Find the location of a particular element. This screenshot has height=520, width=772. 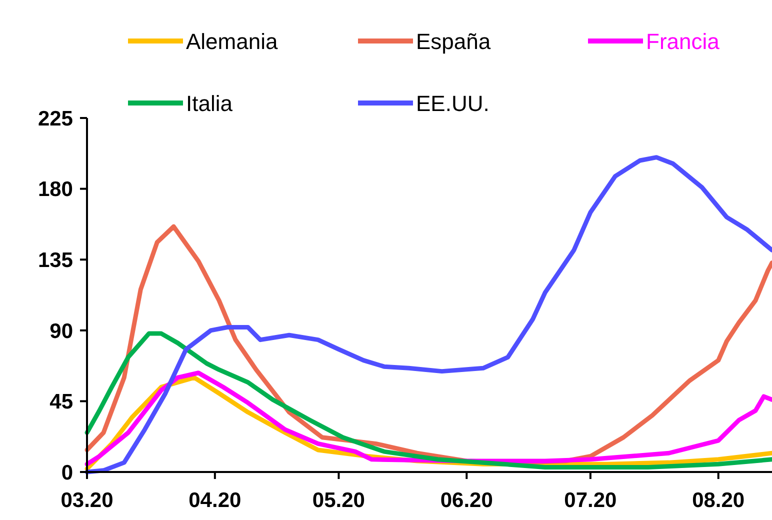

y-tick-label: 45 is located at coordinates (62, 402).